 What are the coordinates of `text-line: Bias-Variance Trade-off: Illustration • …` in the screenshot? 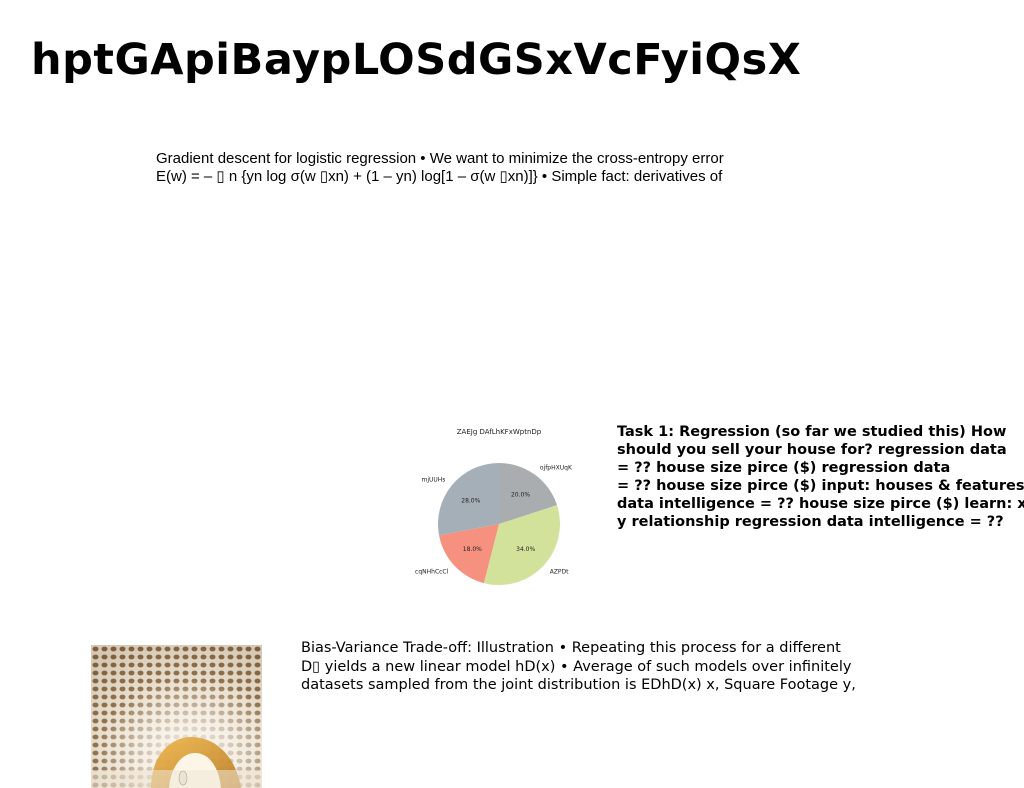 It's located at (571, 648).